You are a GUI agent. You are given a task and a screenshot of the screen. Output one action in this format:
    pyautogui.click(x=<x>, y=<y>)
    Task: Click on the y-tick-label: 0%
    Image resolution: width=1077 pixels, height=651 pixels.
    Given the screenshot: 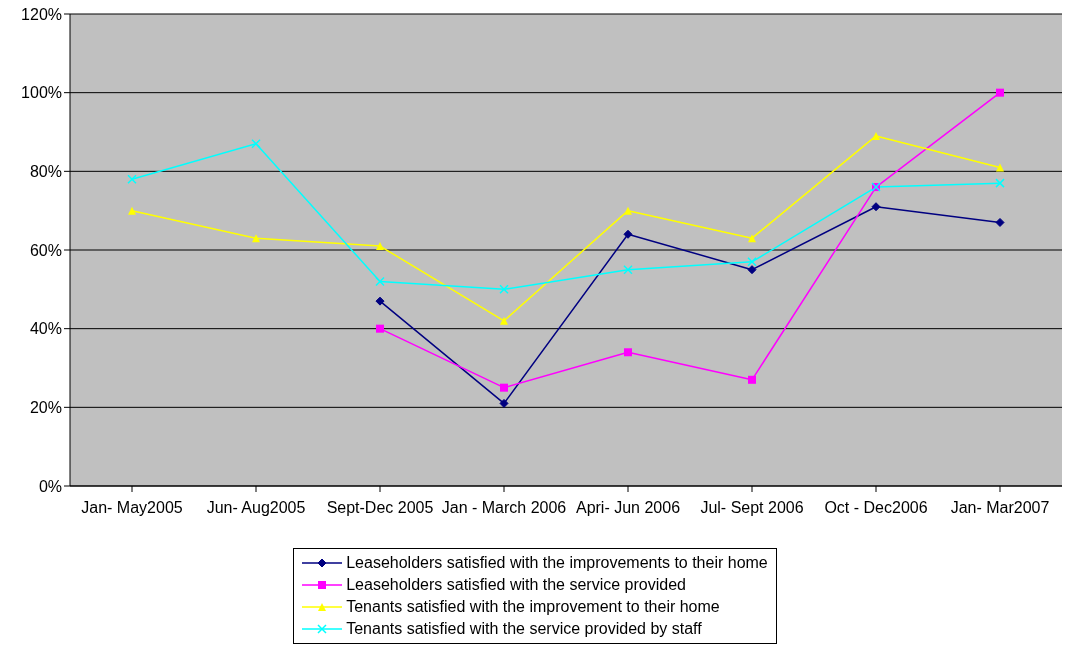 What is the action you would take?
    pyautogui.click(x=50, y=486)
    